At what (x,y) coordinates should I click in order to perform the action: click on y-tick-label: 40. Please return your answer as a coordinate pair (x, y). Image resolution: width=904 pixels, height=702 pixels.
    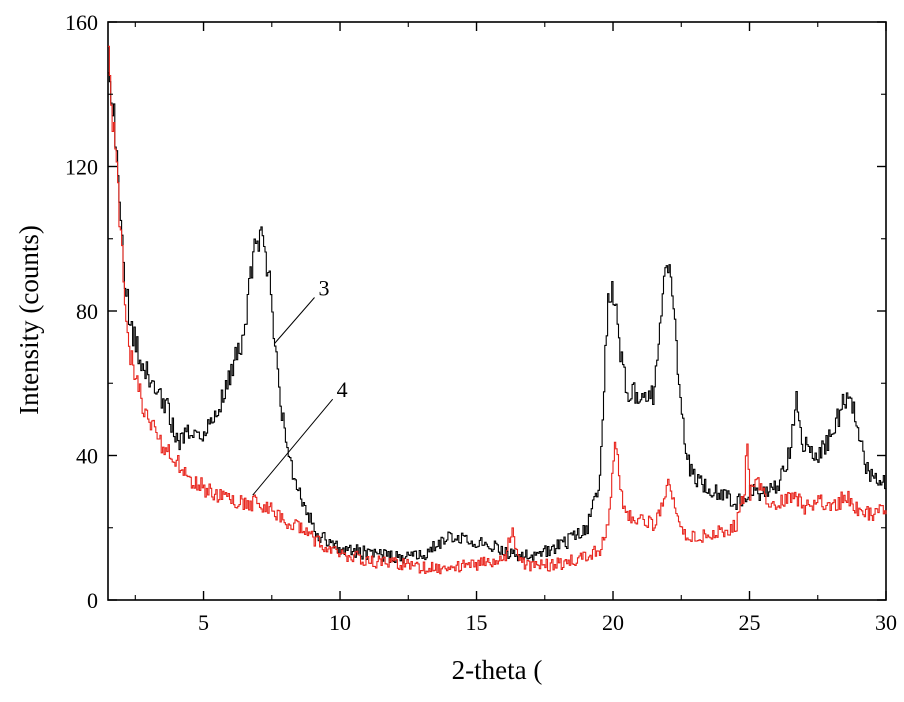
    Looking at the image, I should click on (87, 456).